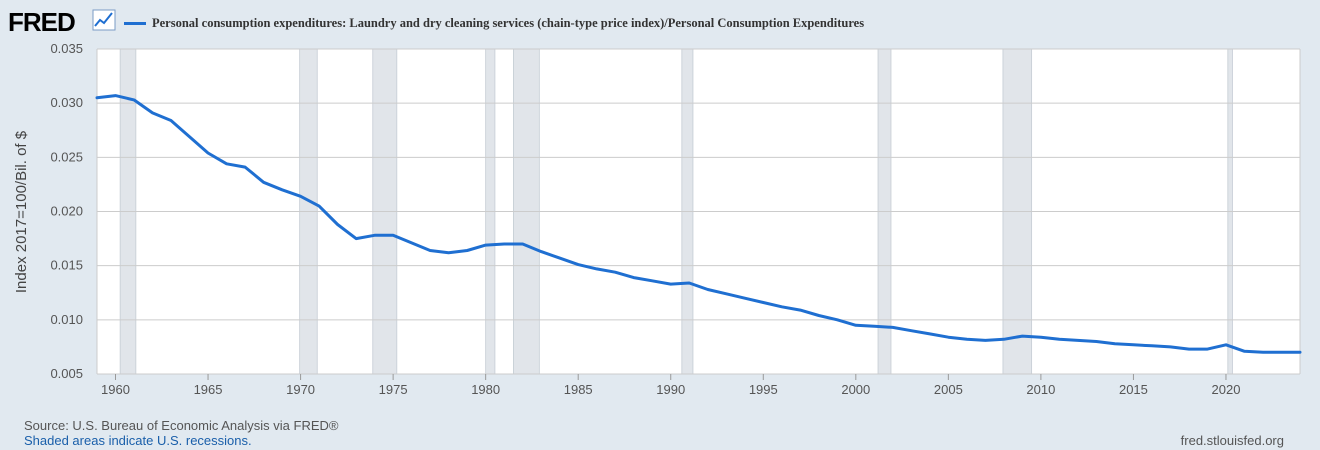 The width and height of the screenshot is (1320, 450). What do you see at coordinates (66, 265) in the screenshot?
I see `y-tick-label: 0.015` at bounding box center [66, 265].